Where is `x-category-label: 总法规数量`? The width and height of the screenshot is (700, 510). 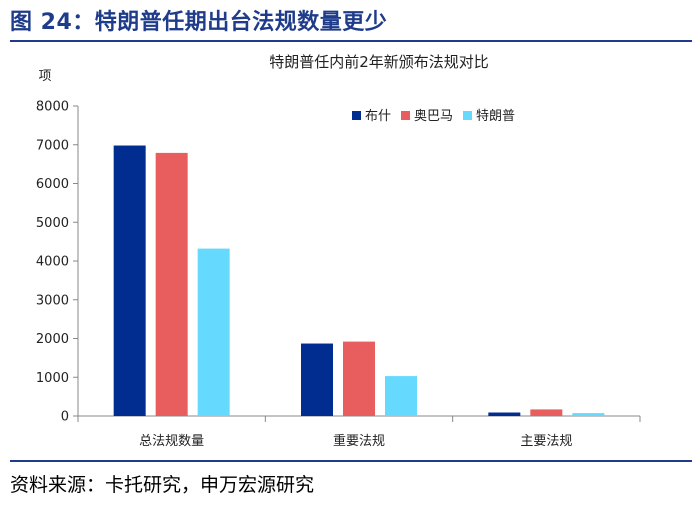
x-category-label: 总法规数量 is located at coordinates (171, 441).